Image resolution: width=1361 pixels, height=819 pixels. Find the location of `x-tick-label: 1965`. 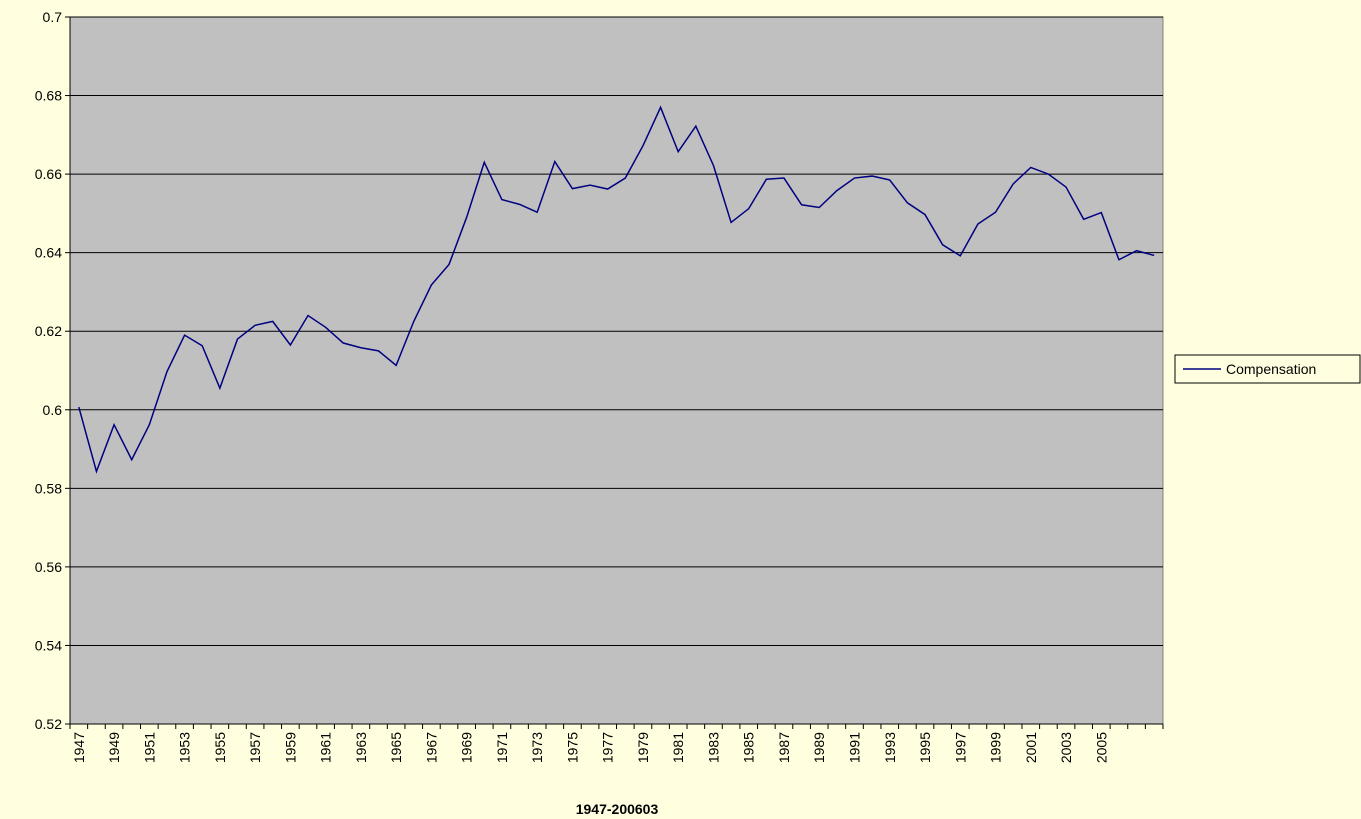

x-tick-label: 1965 is located at coordinates (396, 747).